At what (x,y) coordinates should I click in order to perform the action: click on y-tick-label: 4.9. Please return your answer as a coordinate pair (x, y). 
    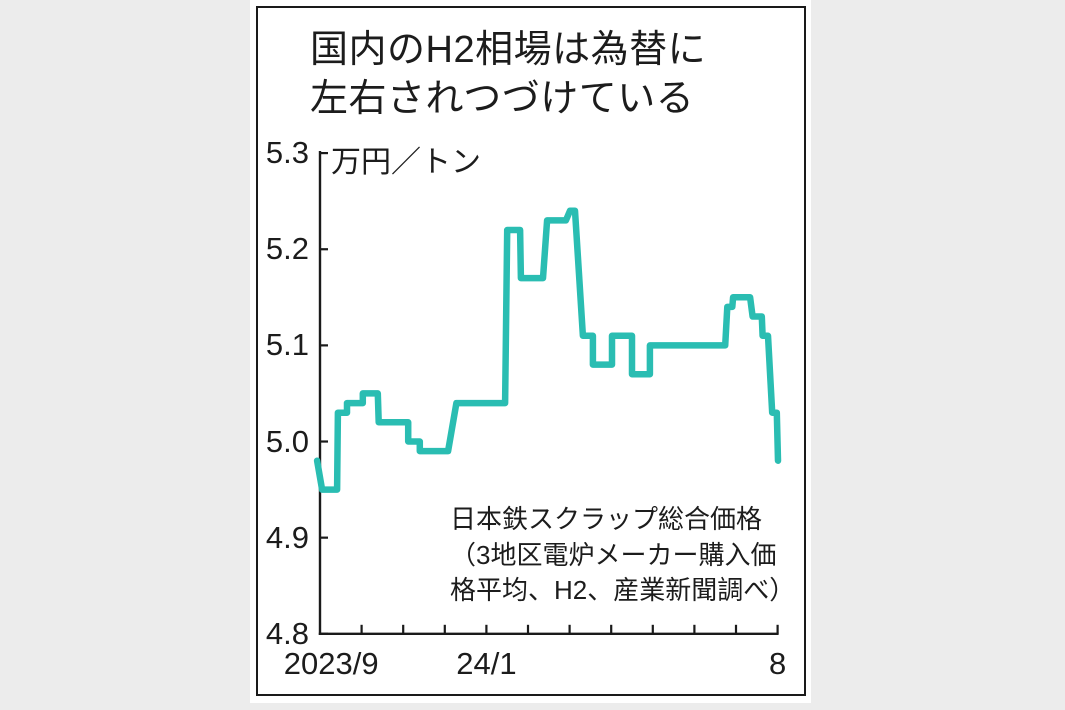
    Looking at the image, I should click on (287, 537).